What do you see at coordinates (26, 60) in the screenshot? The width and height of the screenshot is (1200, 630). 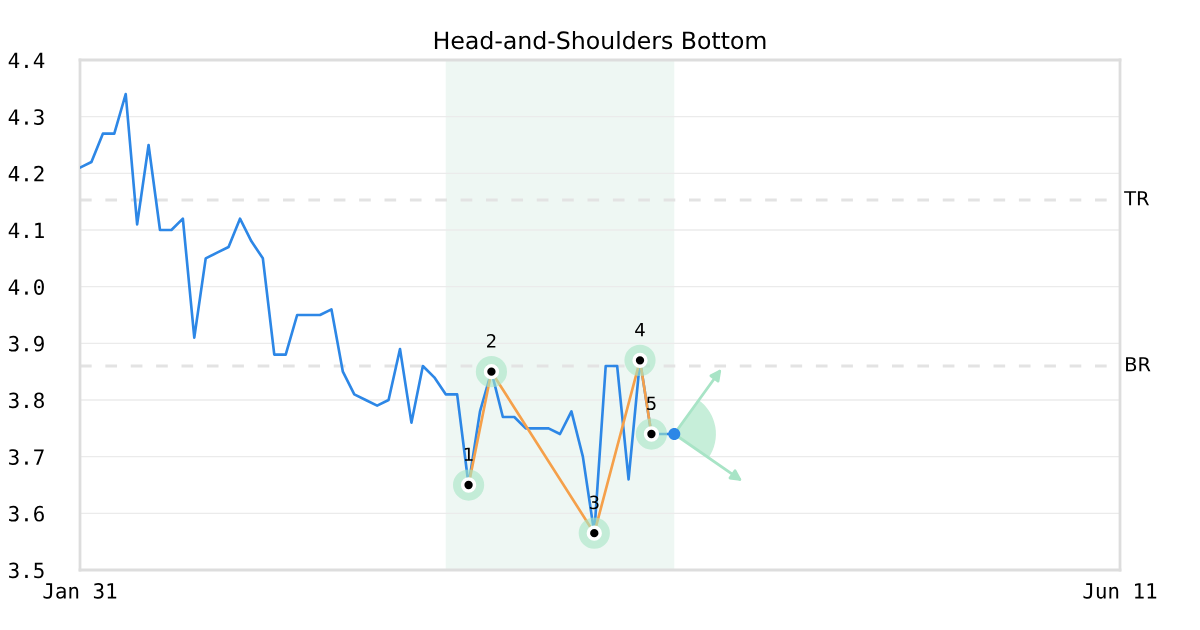 I see `y-tick-label: 4.4` at bounding box center [26, 60].